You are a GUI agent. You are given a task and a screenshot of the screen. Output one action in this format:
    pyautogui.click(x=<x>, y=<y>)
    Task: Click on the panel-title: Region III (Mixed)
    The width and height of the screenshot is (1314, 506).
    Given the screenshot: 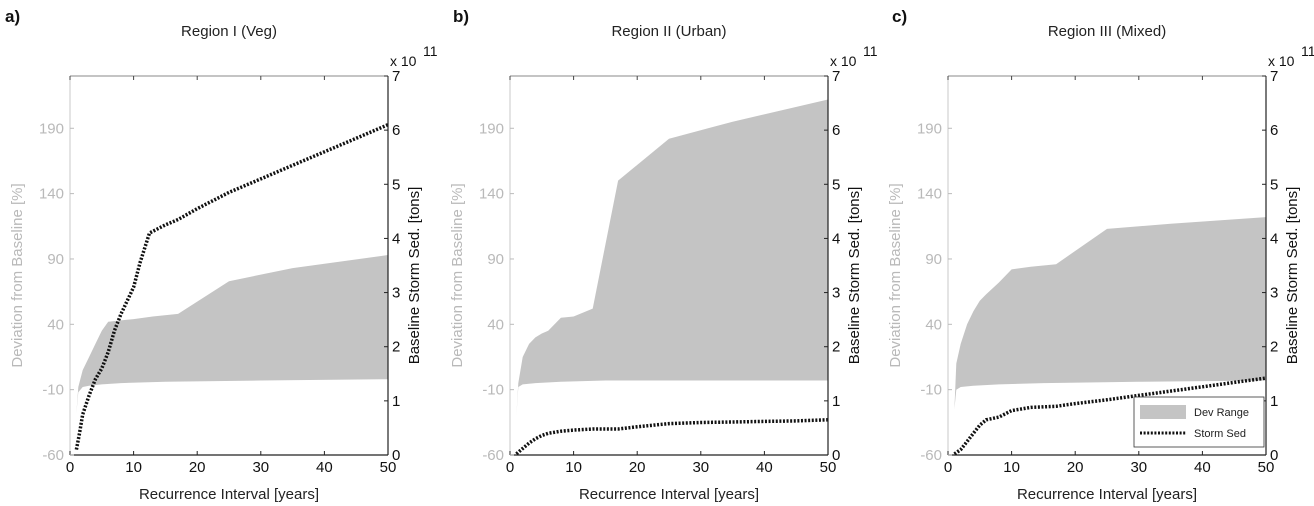 What is the action you would take?
    pyautogui.click(x=1107, y=31)
    